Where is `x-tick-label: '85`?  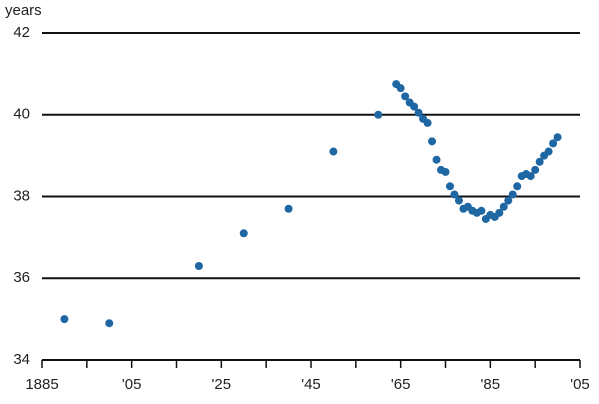
x-tick-label: '85 is located at coordinates (491, 384).